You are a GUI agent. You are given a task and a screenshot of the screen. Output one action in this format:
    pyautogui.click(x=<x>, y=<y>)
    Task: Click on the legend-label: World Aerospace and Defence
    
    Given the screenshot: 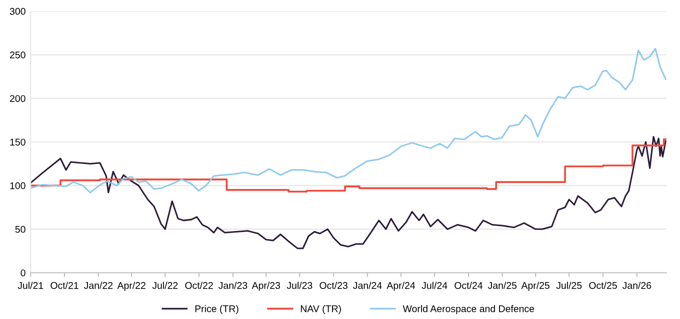 What is the action you would take?
    pyautogui.click(x=468, y=309)
    